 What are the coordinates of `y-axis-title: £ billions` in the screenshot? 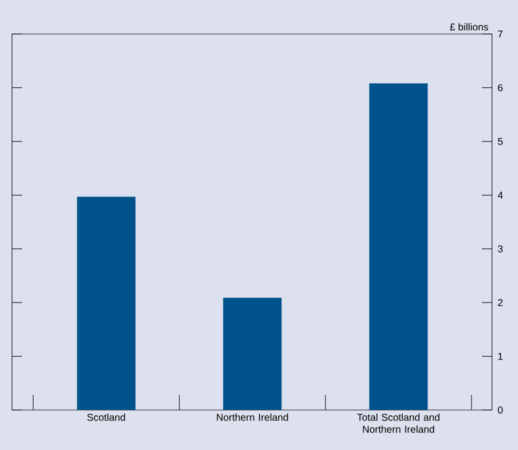 It's located at (469, 26).